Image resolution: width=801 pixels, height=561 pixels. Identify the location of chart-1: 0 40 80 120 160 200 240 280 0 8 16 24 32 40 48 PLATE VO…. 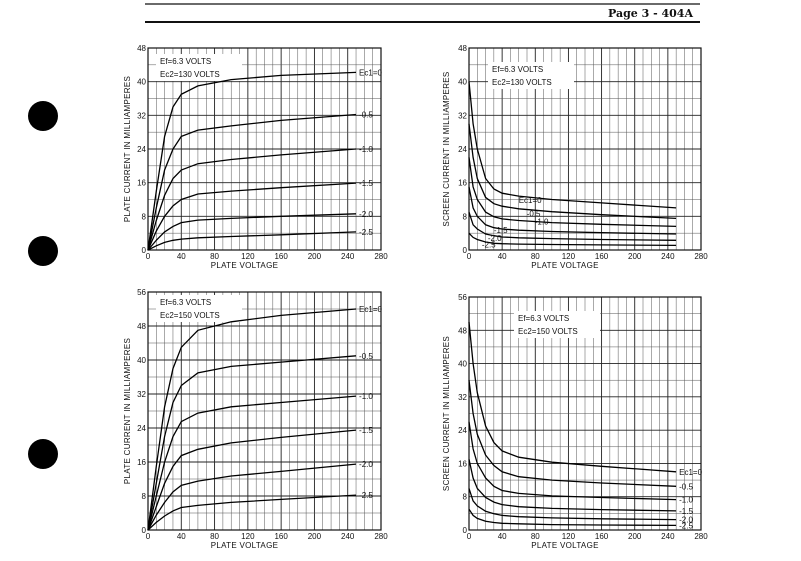
(255, 157).